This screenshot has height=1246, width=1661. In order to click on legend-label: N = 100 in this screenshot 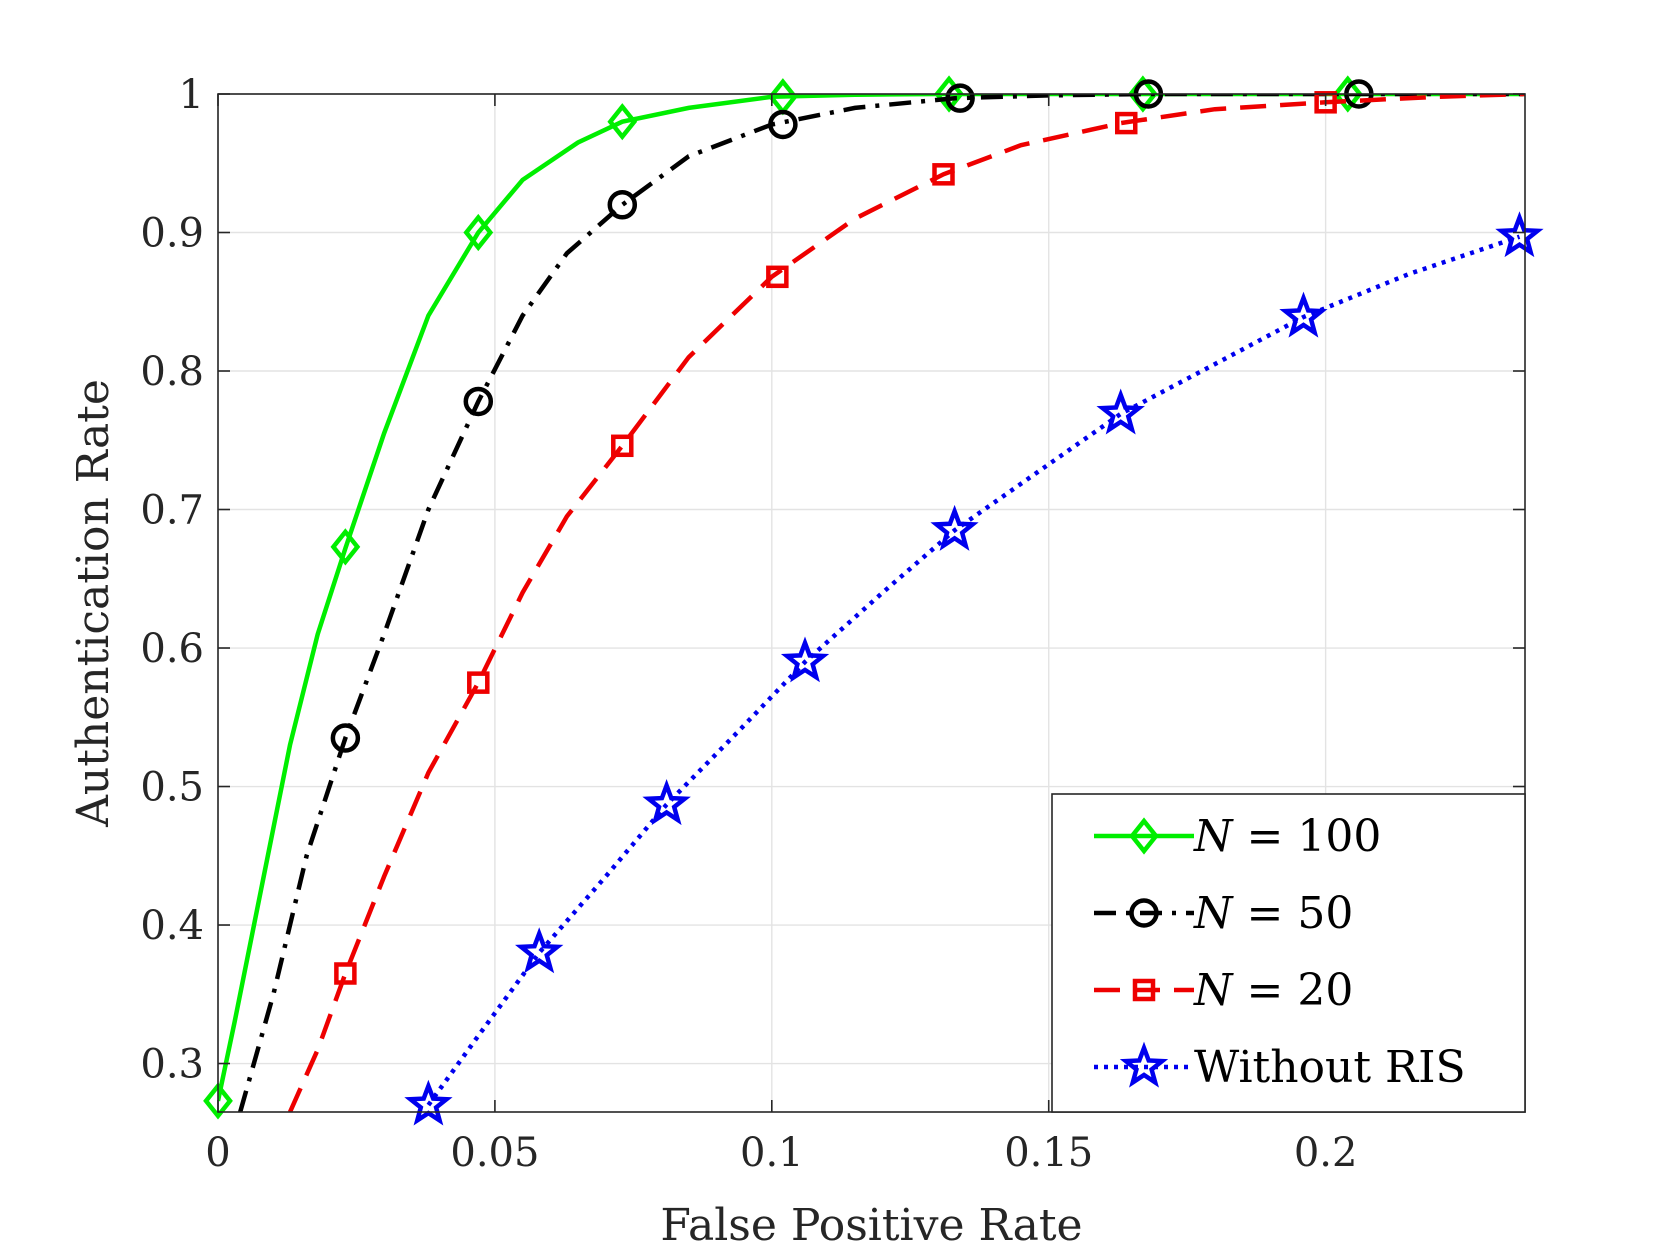, I will do `click(1287, 836)`.